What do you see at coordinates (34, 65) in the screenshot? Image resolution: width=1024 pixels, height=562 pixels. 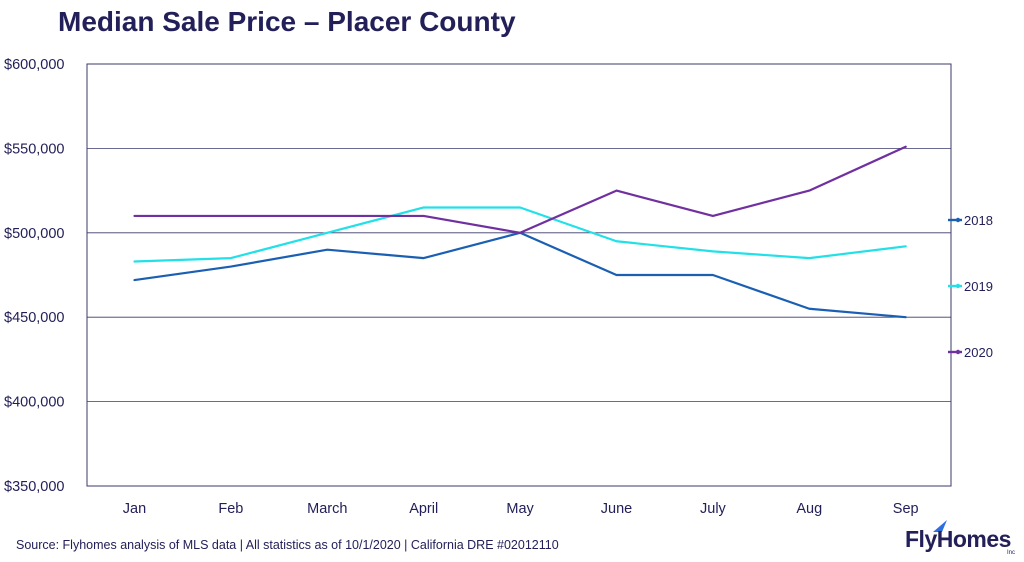 I see `y-tick-label: $600,000` at bounding box center [34, 65].